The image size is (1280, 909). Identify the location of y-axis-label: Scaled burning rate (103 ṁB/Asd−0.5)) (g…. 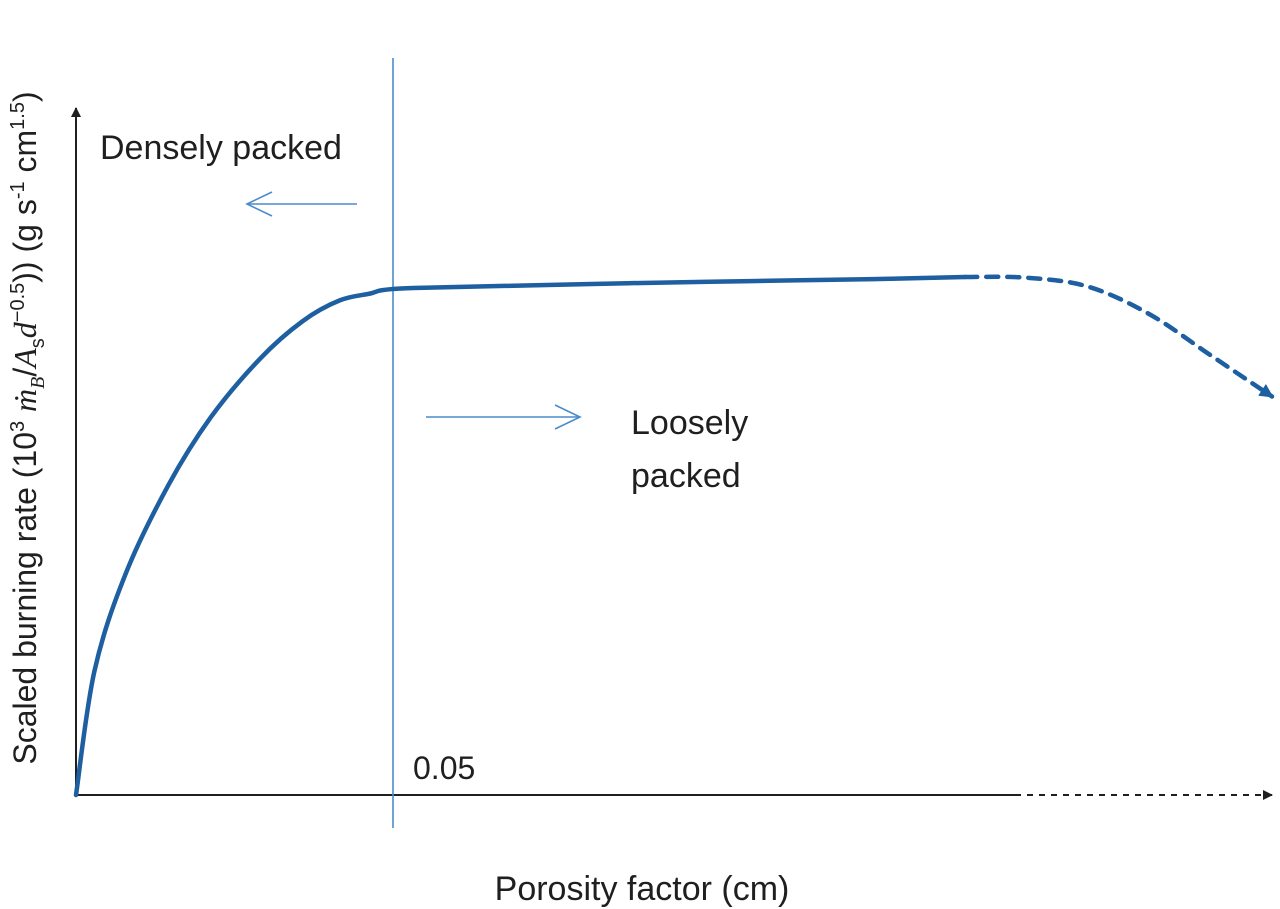
(28, 427).